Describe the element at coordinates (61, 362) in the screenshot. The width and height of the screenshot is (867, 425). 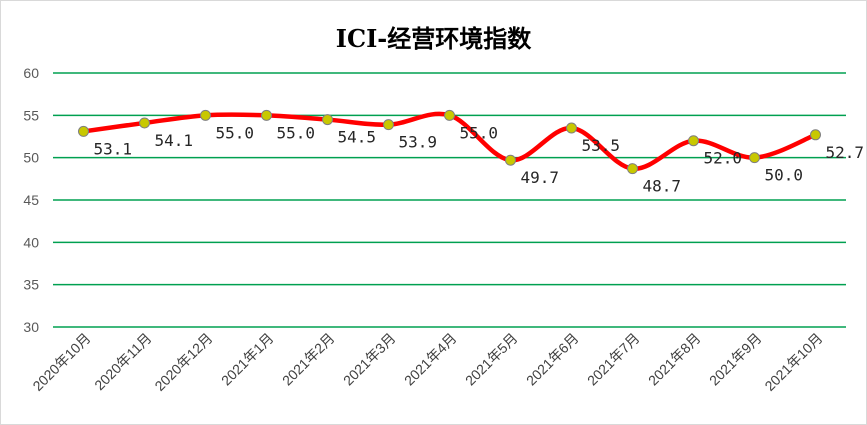
I see `x-tick-label: 2020年10月` at that location.